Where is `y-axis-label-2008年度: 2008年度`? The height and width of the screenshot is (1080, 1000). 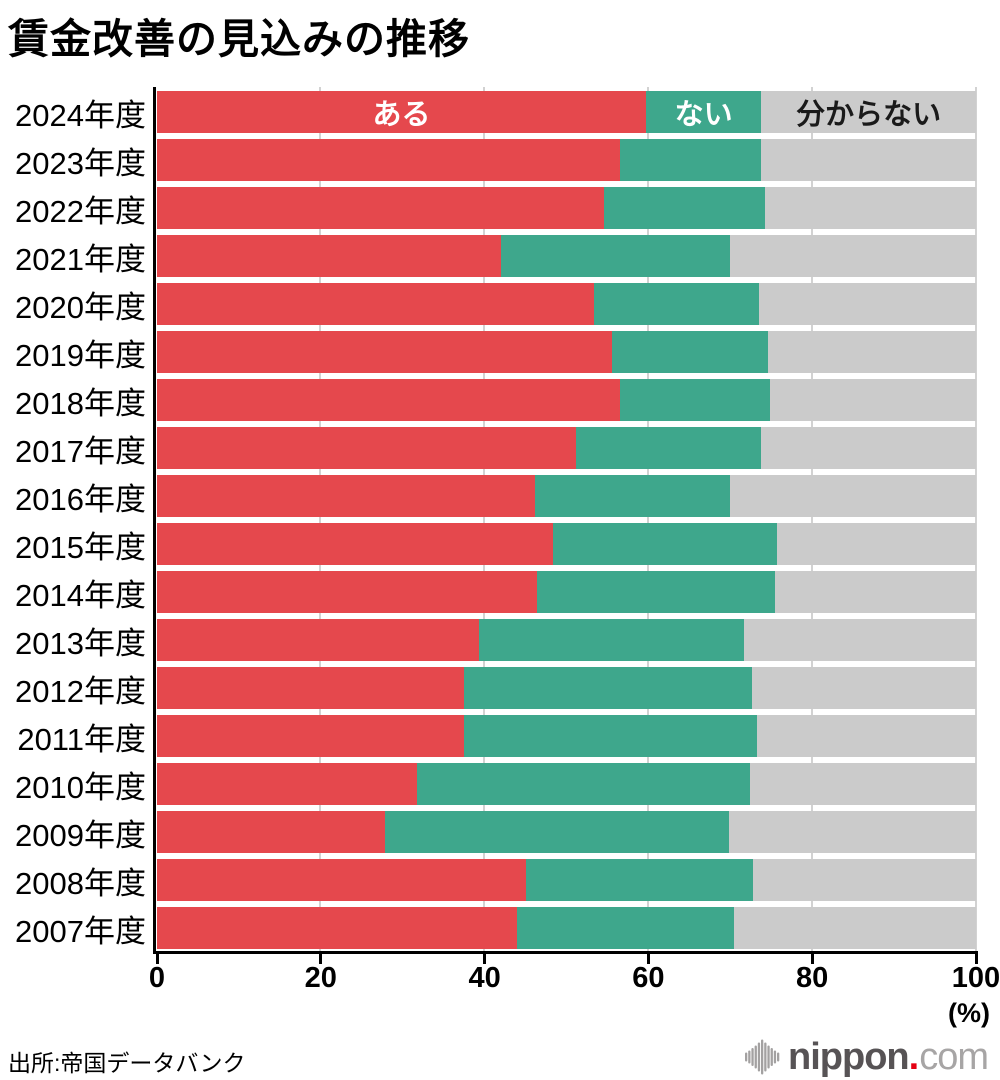 y-axis-label-2008年度: 2008年度 is located at coordinates (80, 883).